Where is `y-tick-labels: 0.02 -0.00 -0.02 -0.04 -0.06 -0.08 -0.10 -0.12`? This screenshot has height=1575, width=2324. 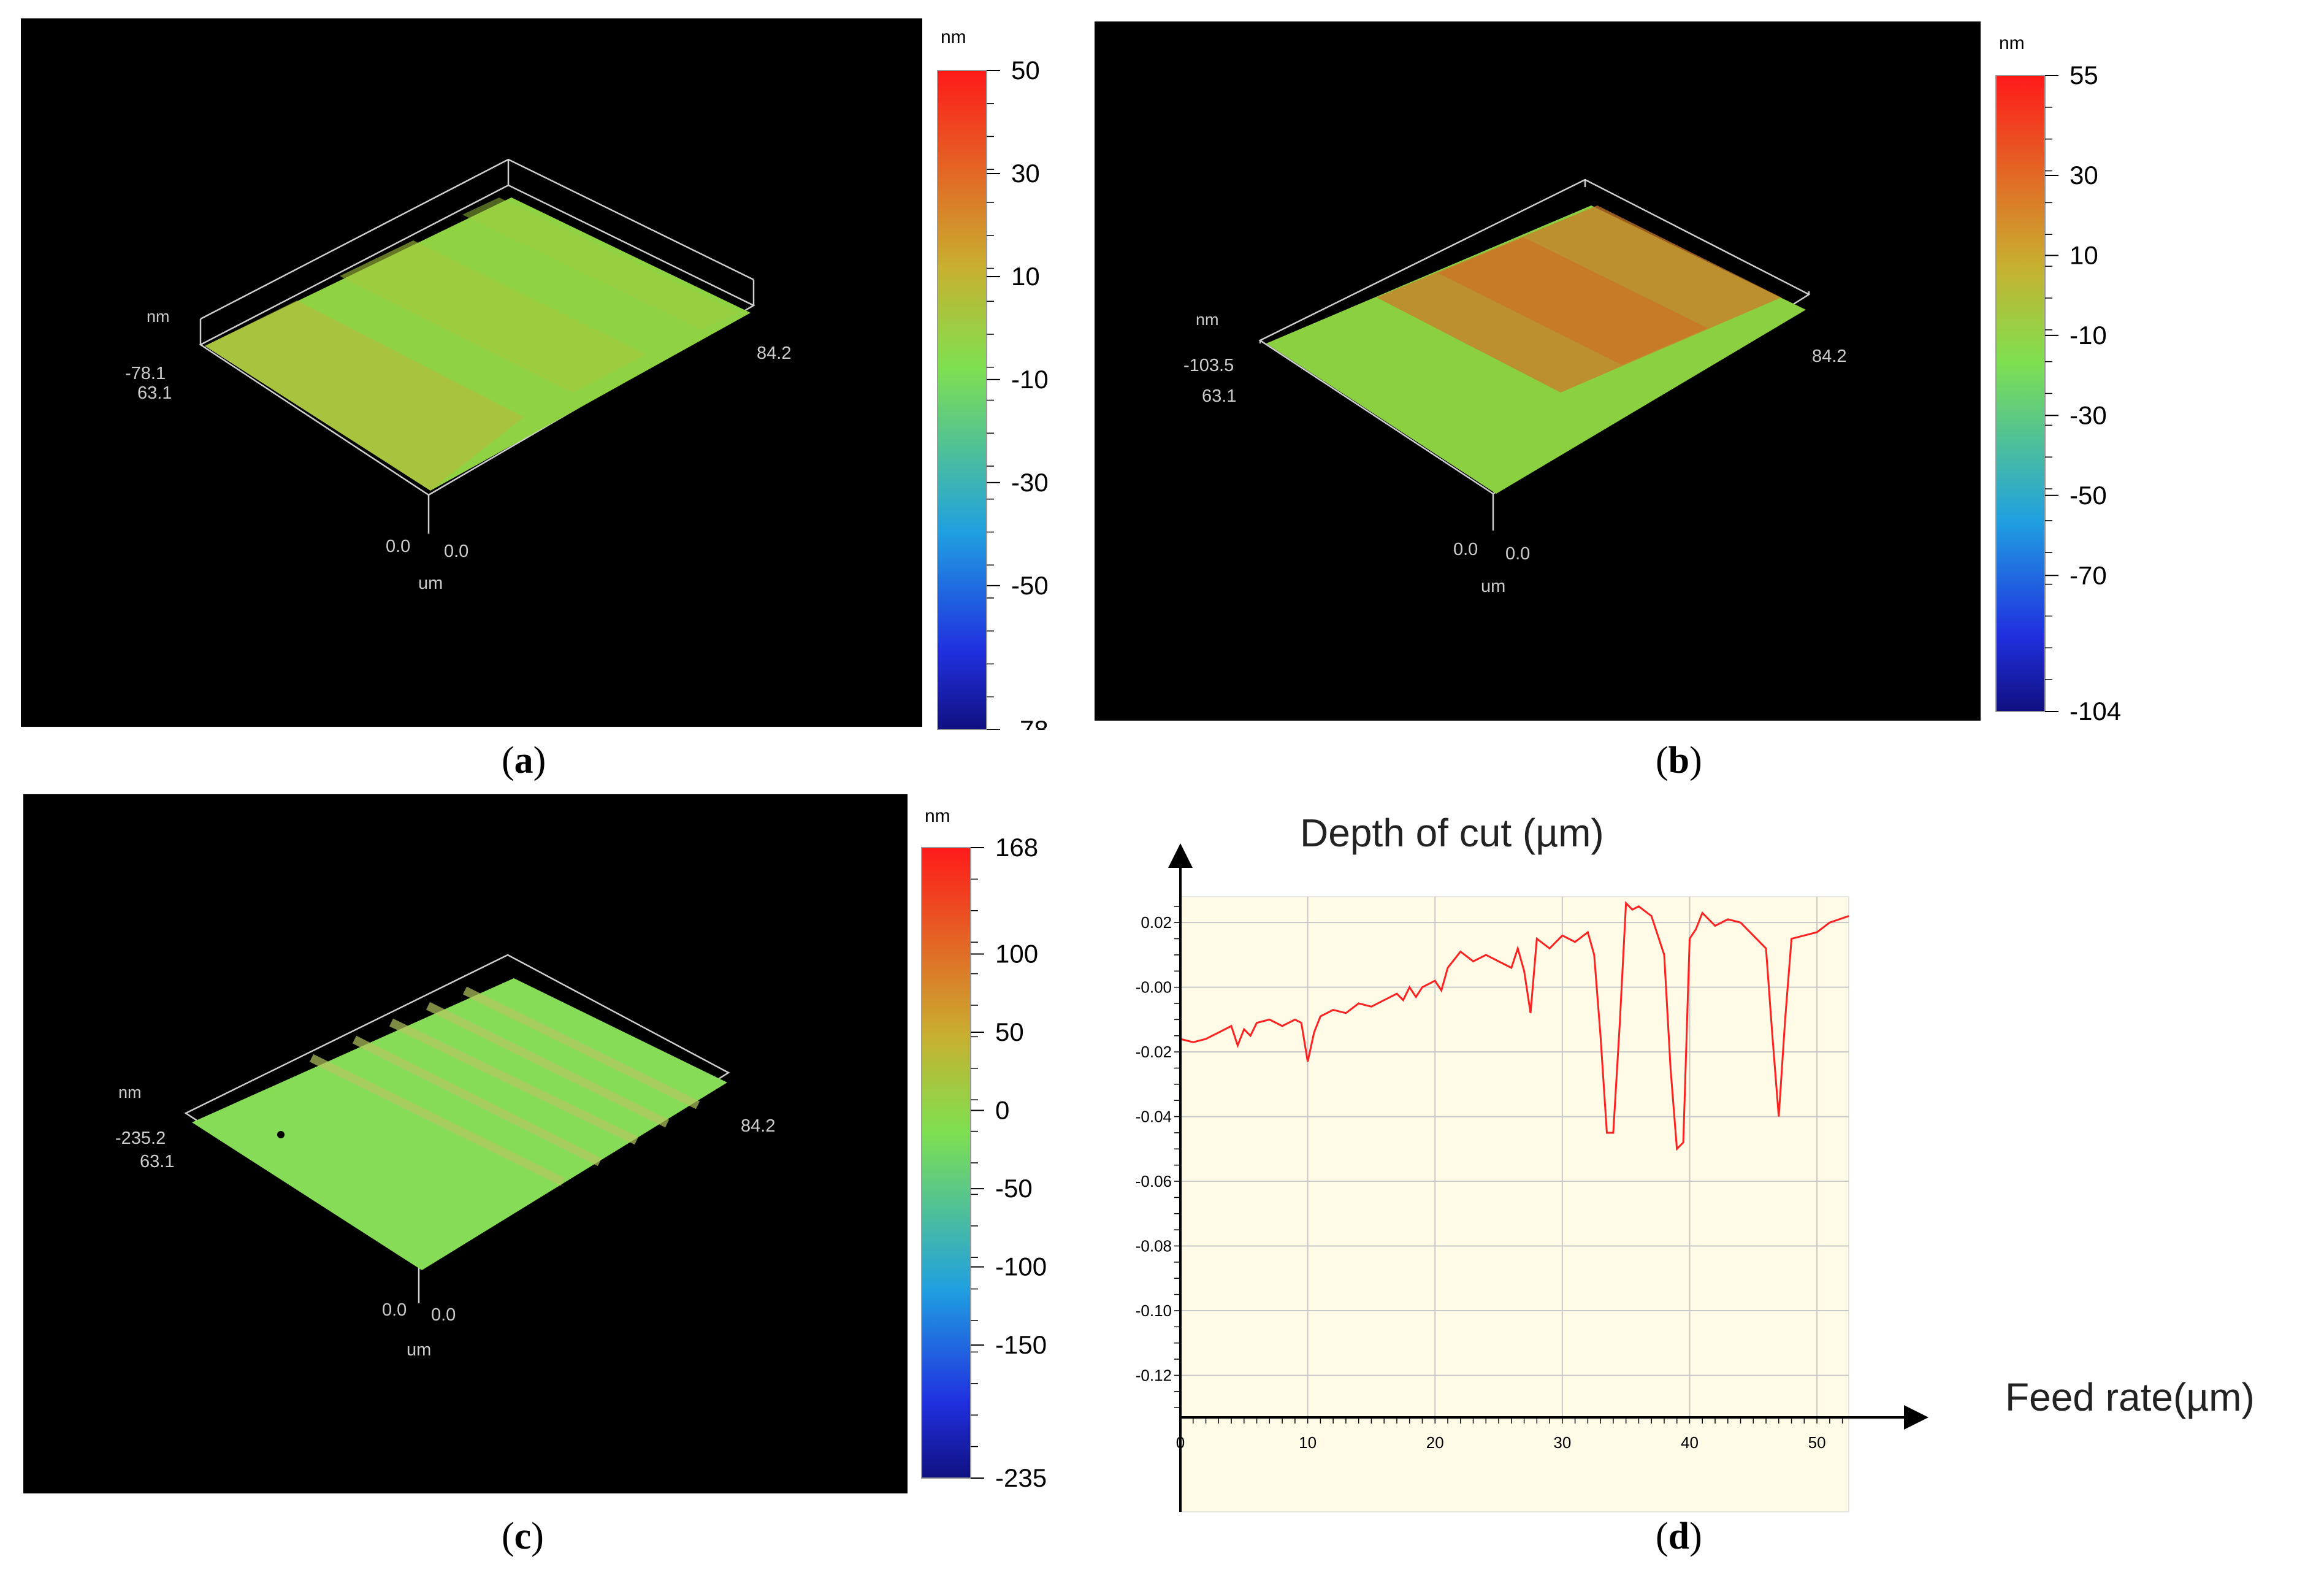 y-tick-labels: 0.02 -0.00 -0.02 -0.04 -0.06 -0.08 -0.10 -0.12 is located at coordinates (1158, 1157).